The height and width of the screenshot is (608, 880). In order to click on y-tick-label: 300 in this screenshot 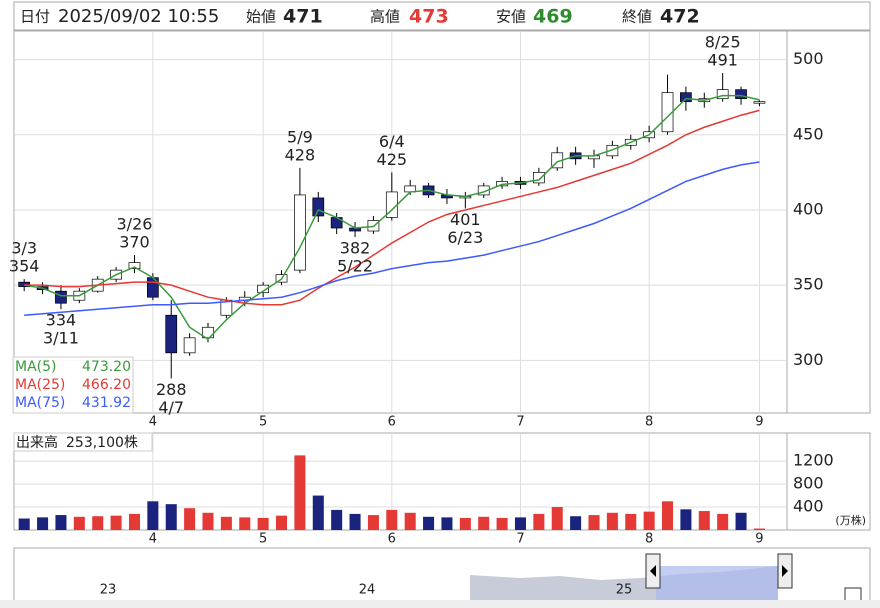, I will do `click(808, 359)`.